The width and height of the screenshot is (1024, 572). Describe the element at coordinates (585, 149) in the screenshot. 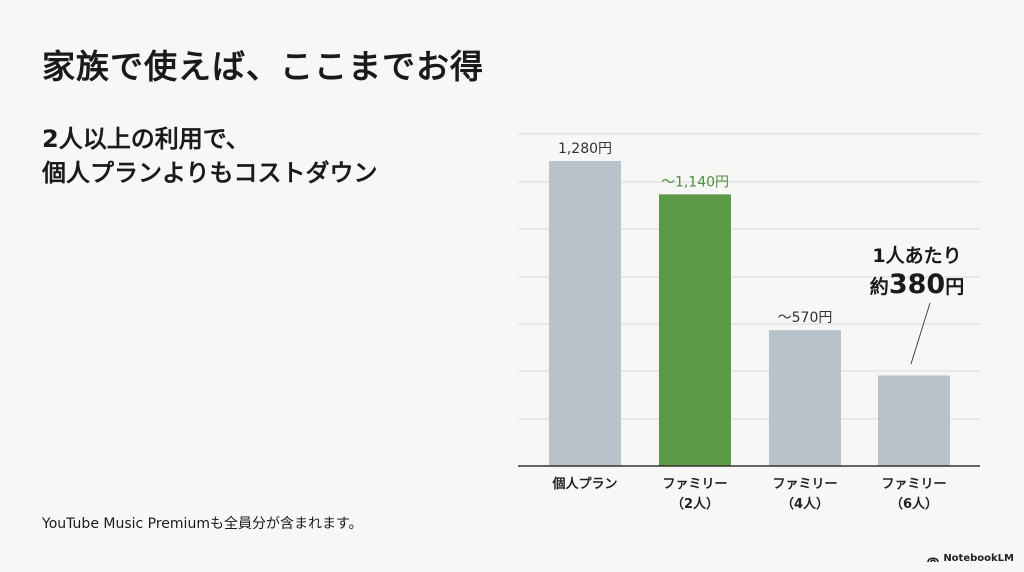

I see `data-label-0: 1,280円` at that location.